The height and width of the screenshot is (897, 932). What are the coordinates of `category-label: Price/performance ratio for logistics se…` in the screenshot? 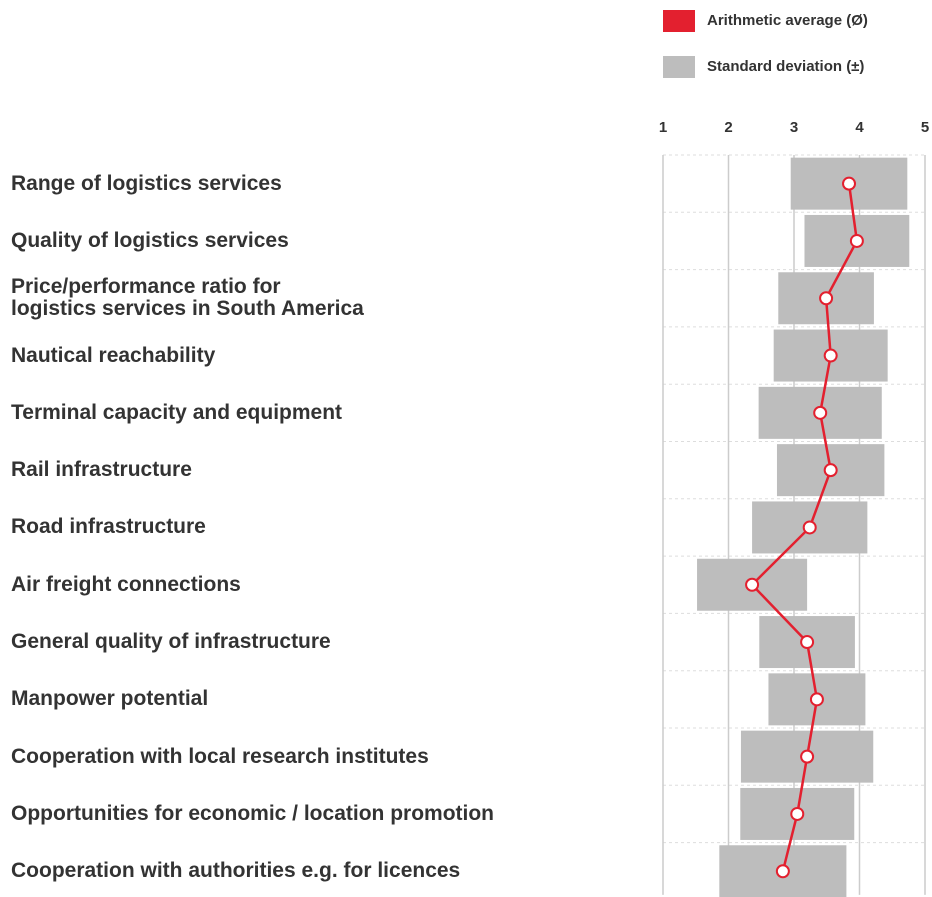 It's located at (187, 298).